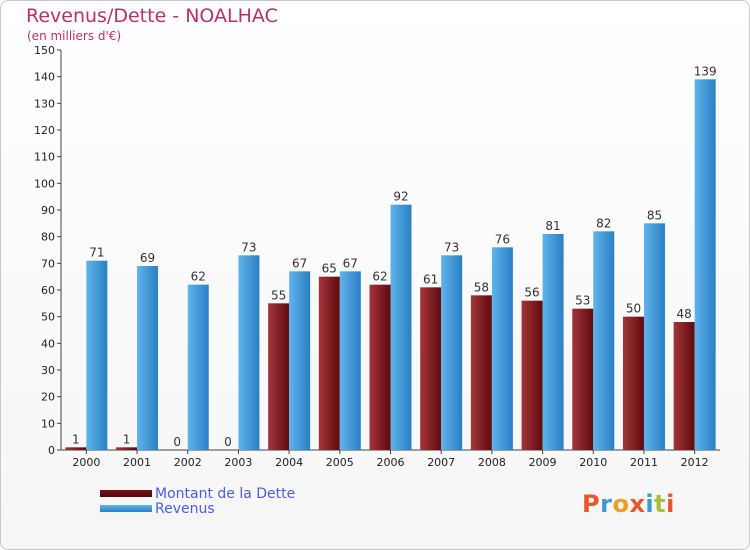  Describe the element at coordinates (621, 504) in the screenshot. I see `logo-letter: o` at that location.